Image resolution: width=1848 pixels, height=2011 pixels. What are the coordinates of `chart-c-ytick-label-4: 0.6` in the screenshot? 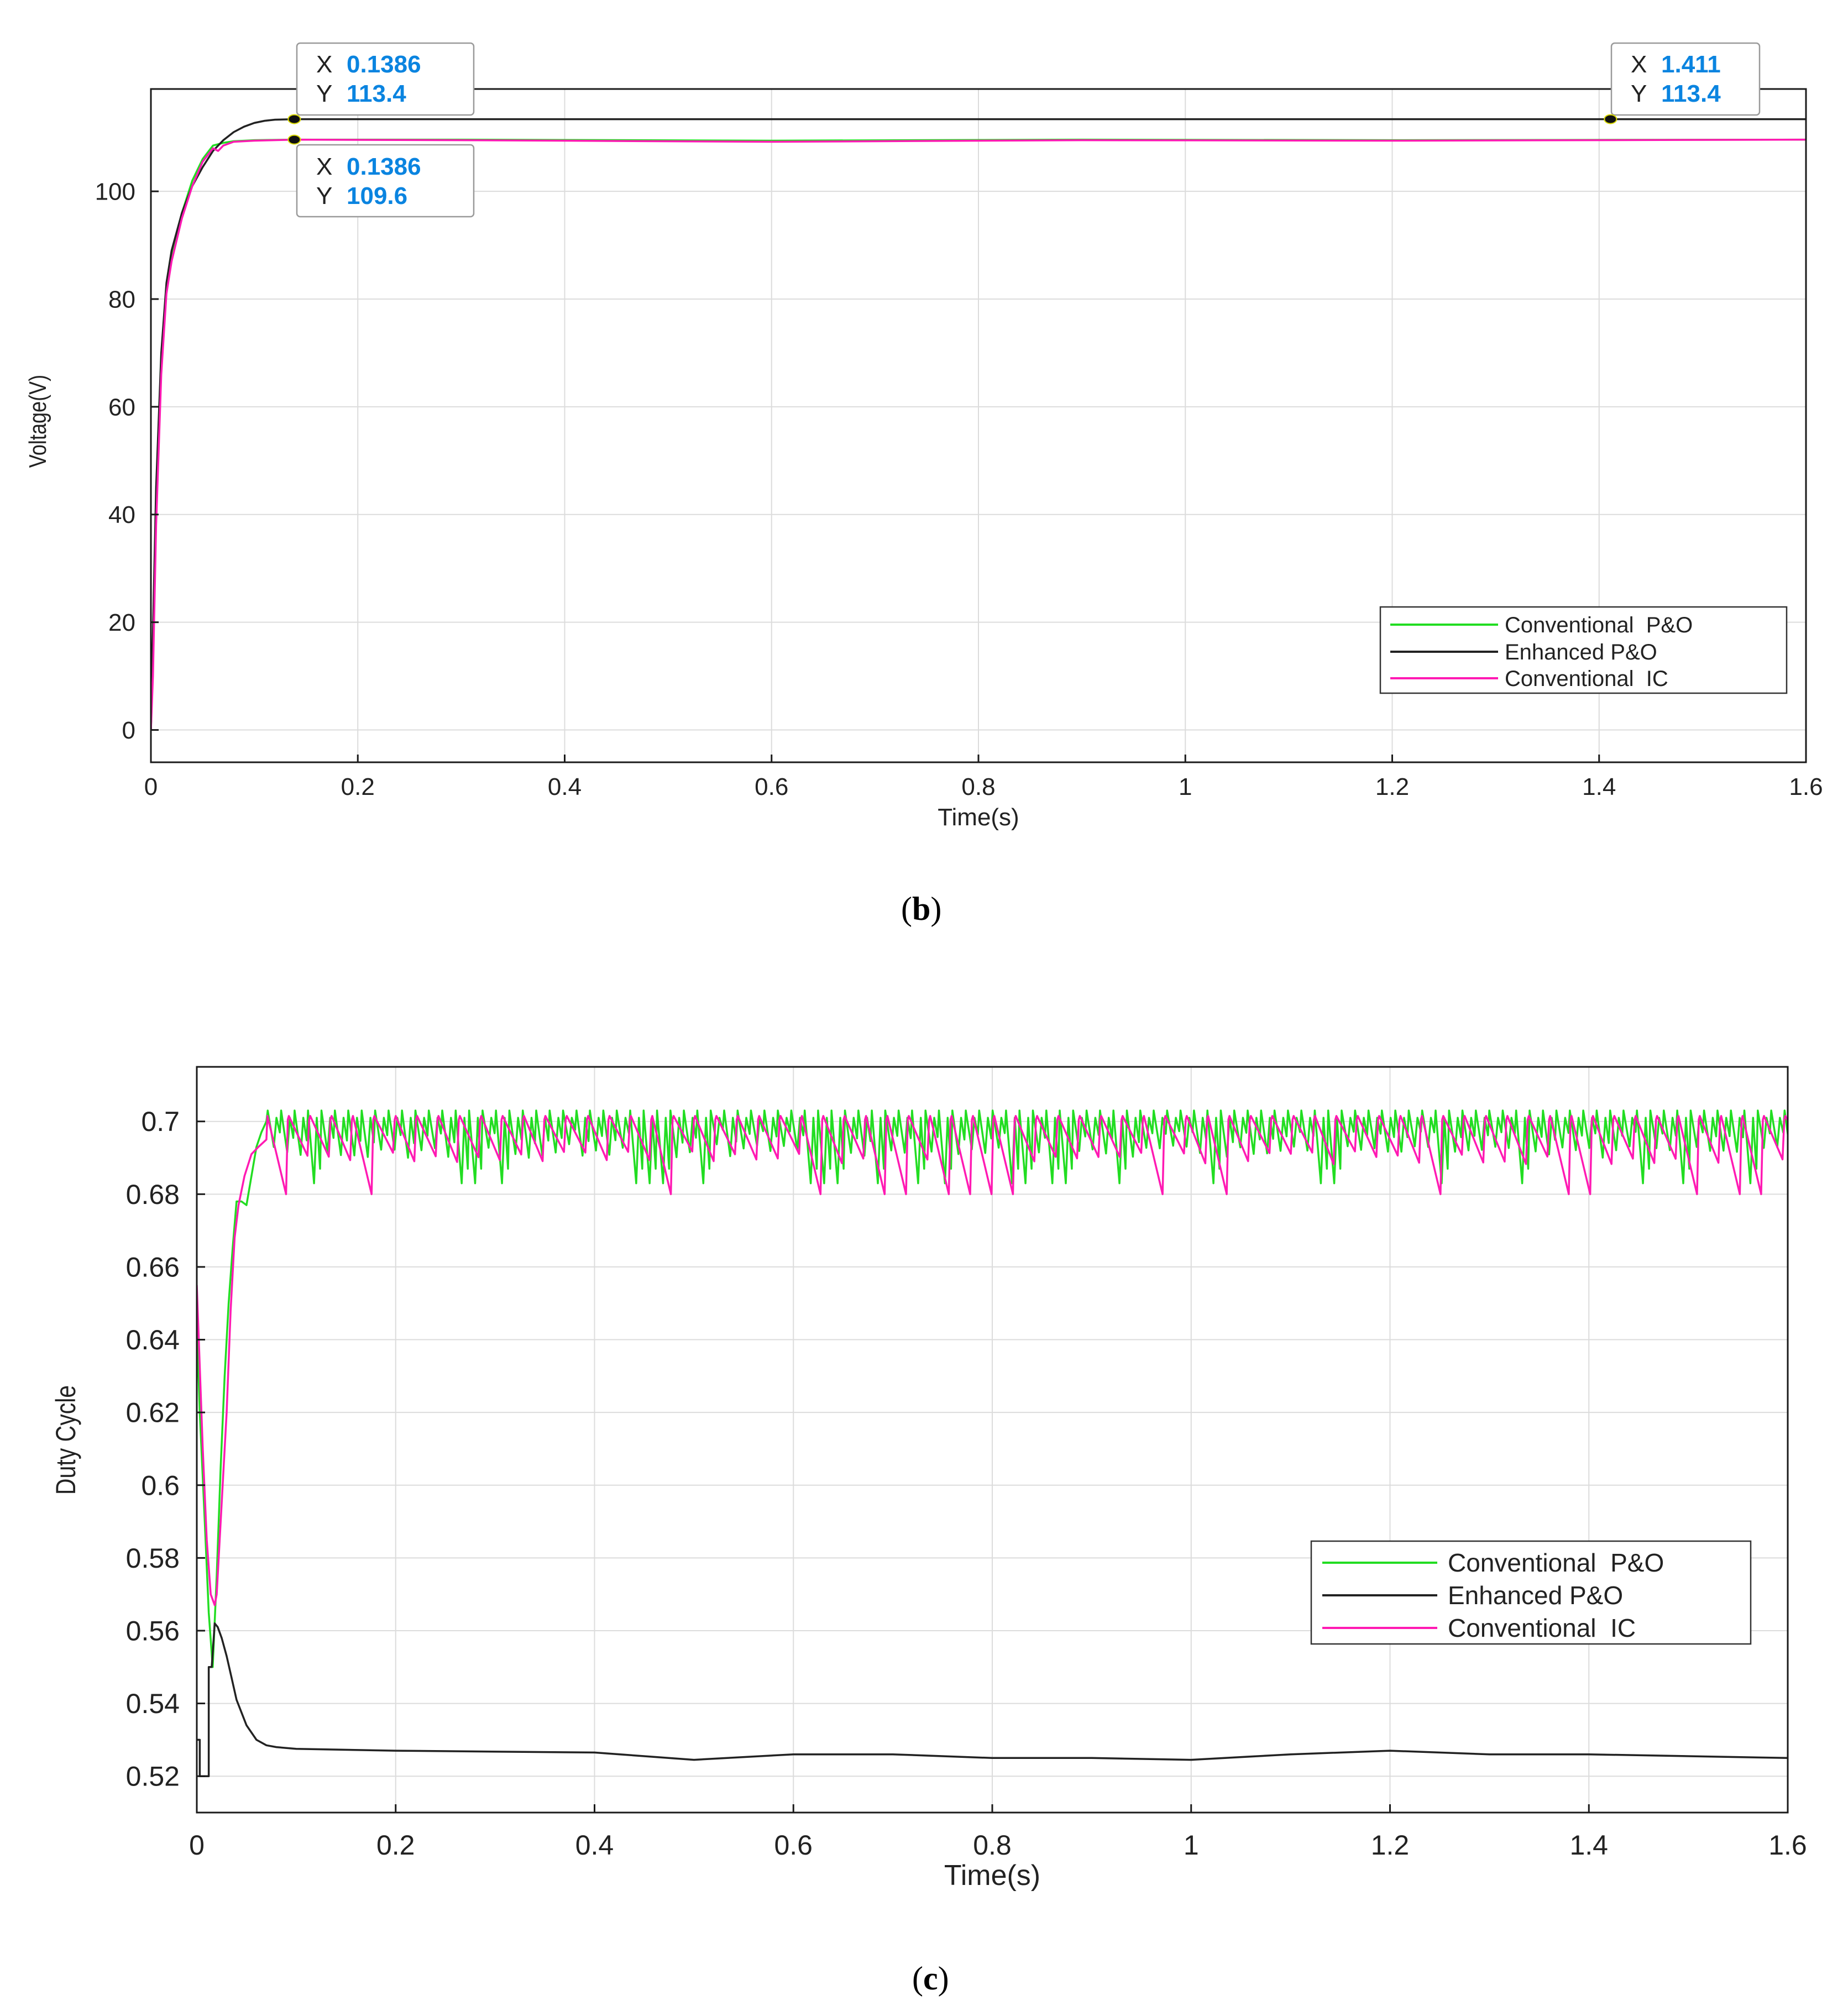 It's located at (160, 1485).